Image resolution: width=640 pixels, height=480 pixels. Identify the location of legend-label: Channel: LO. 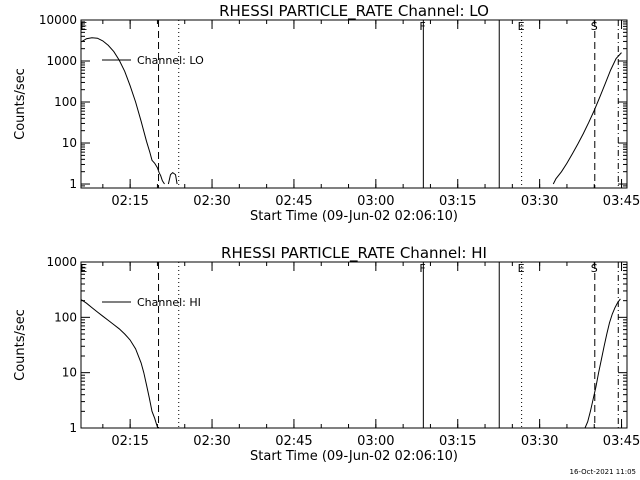
(170, 60).